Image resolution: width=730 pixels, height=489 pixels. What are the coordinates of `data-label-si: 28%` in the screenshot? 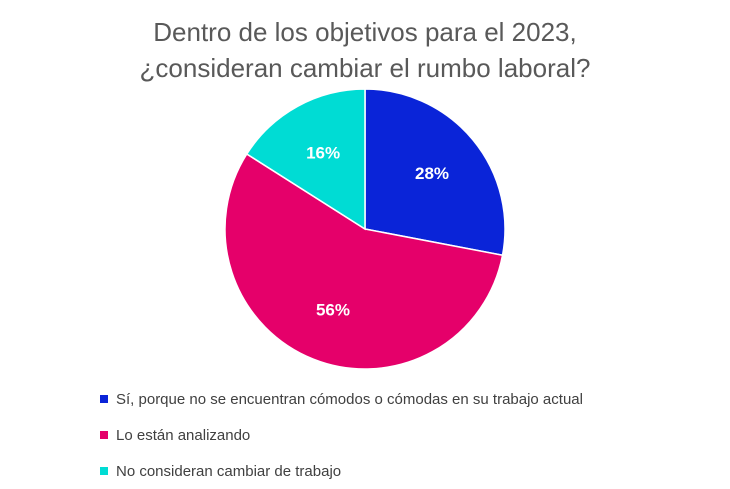 It's located at (432, 173).